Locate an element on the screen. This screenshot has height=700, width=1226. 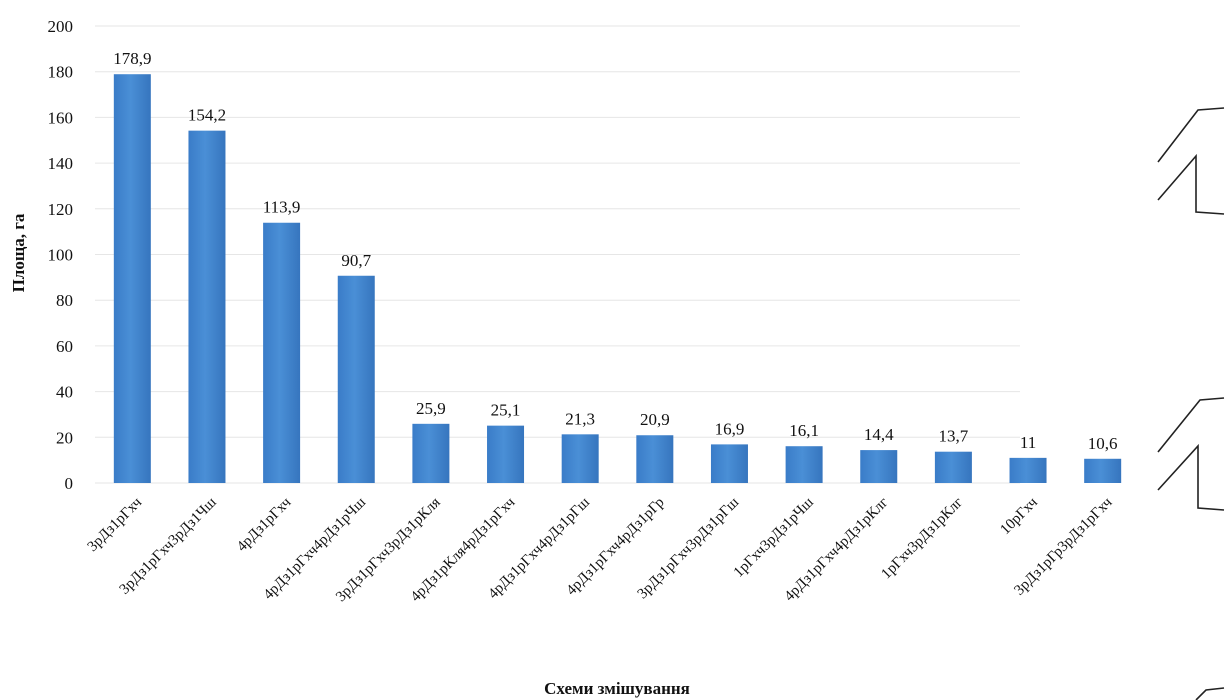
y-tick-label: 80 is located at coordinates (64, 300).